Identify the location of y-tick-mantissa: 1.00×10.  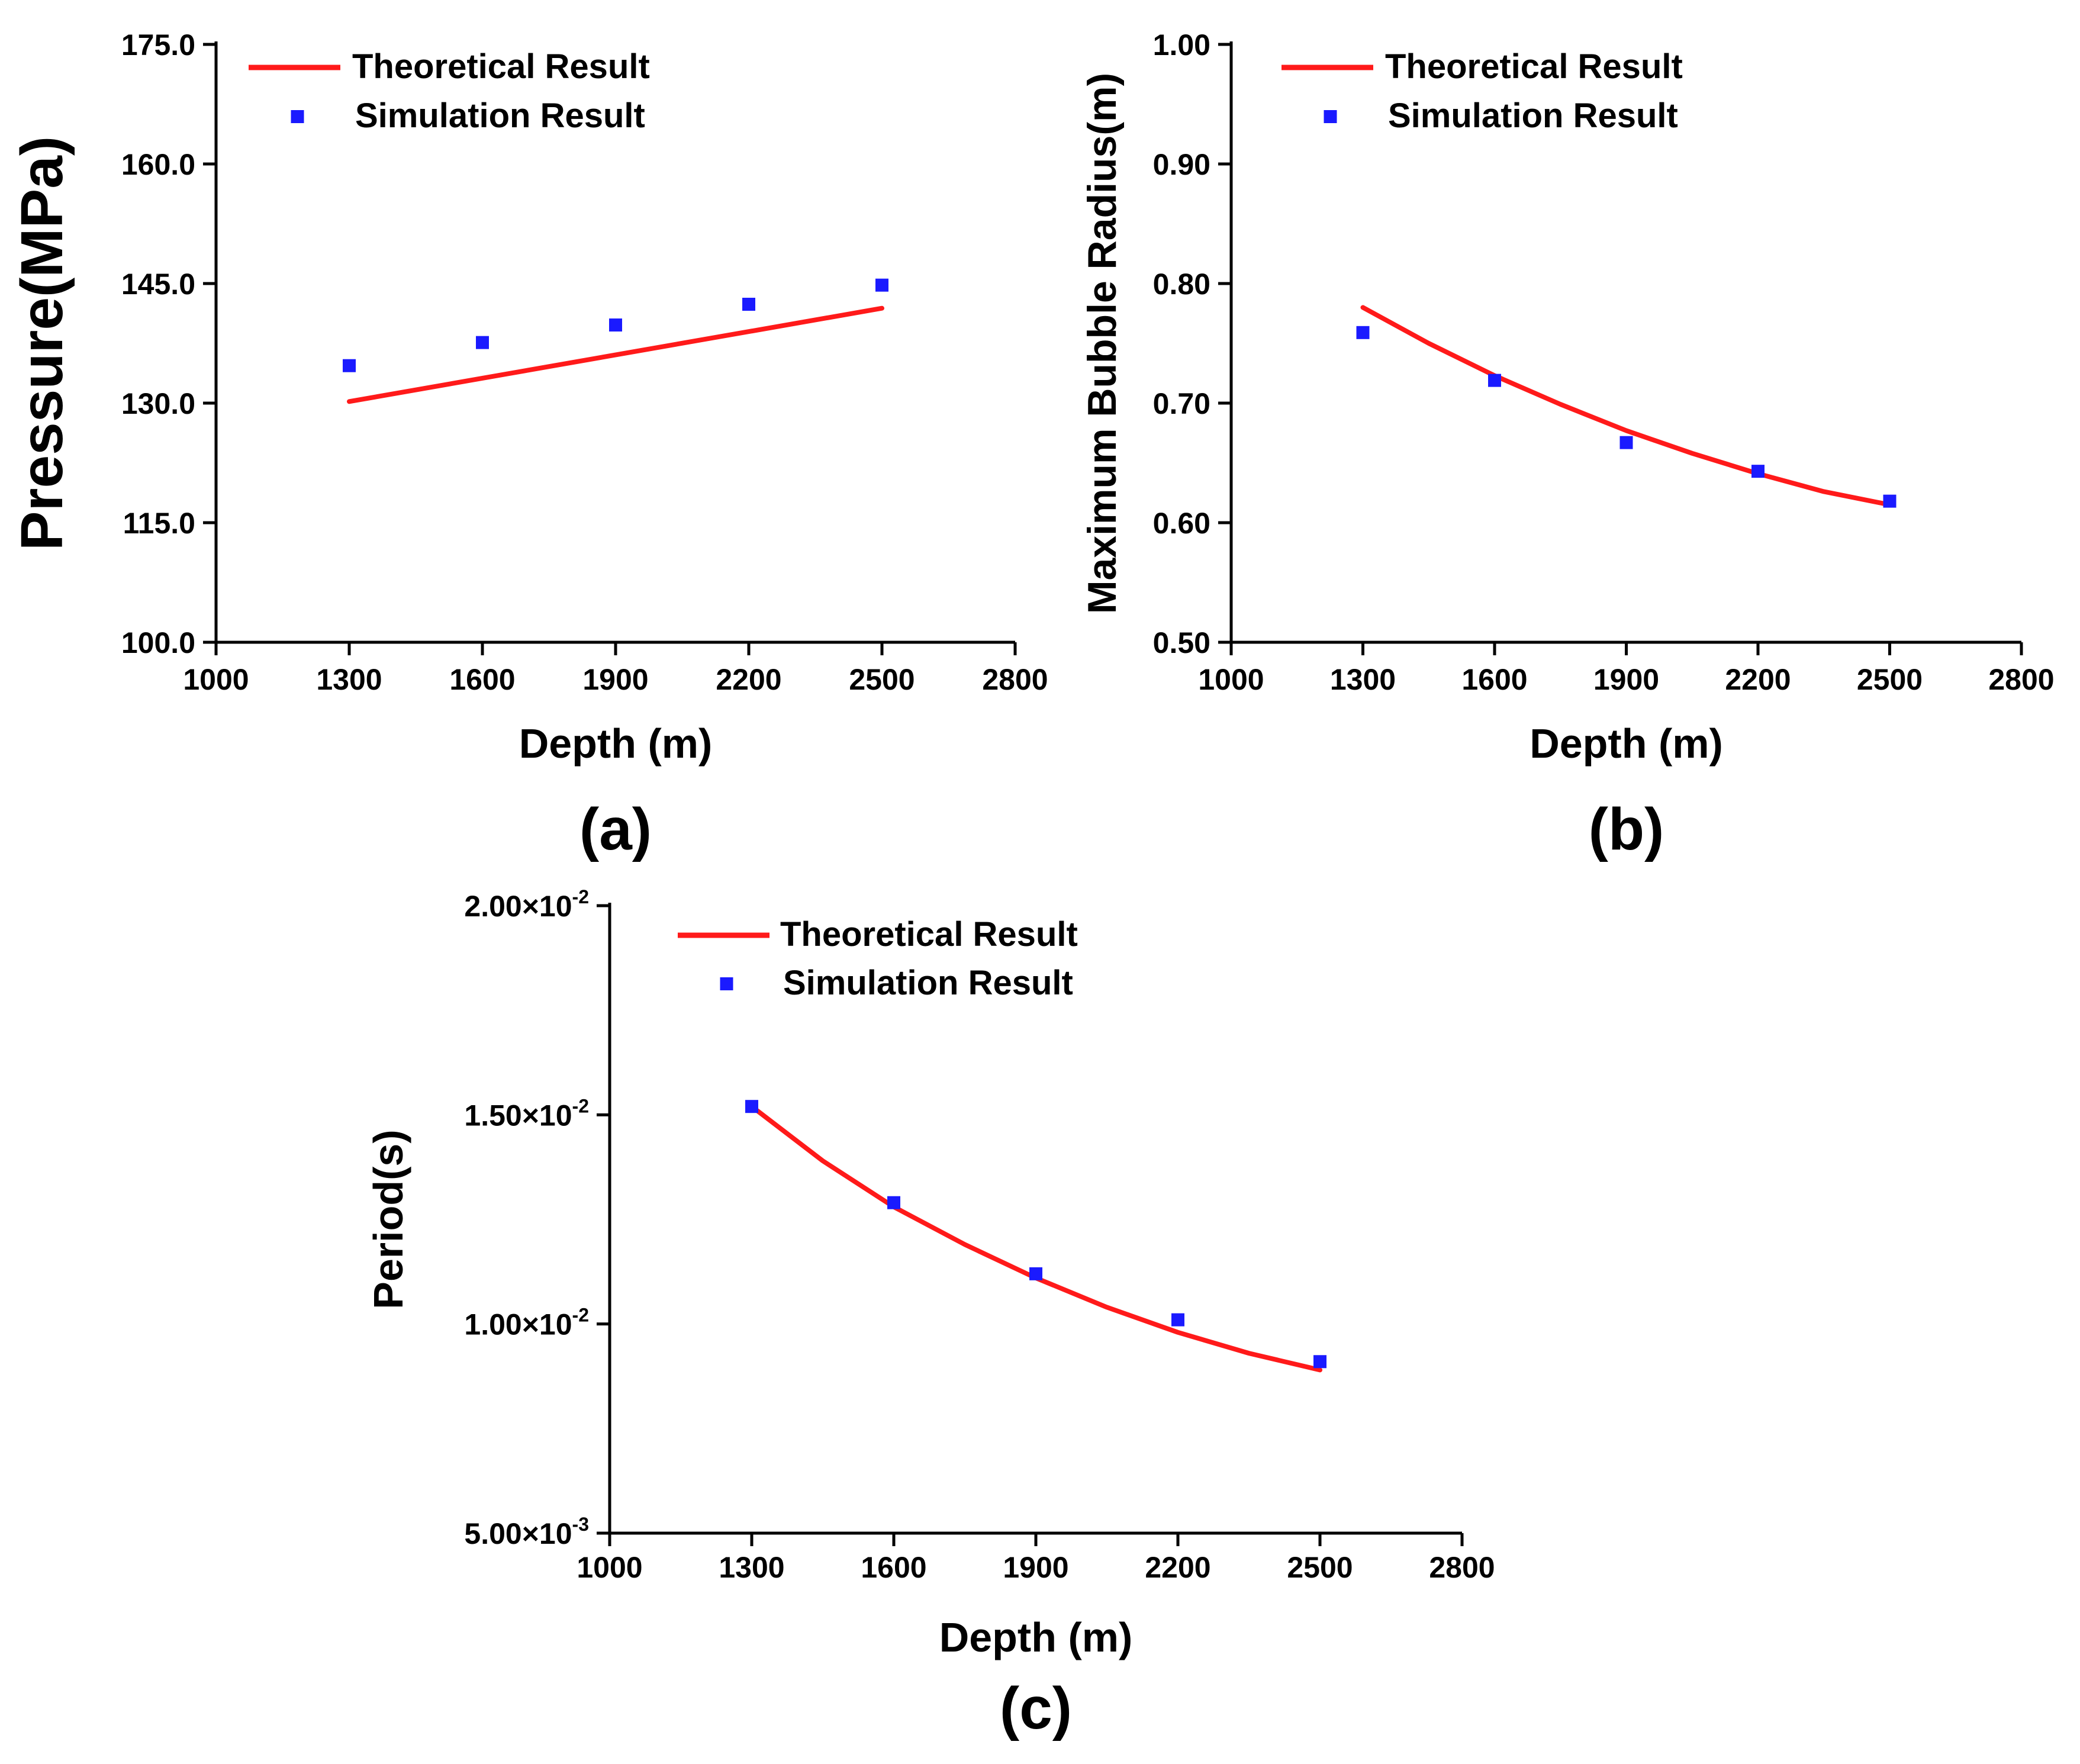
(518, 1325).